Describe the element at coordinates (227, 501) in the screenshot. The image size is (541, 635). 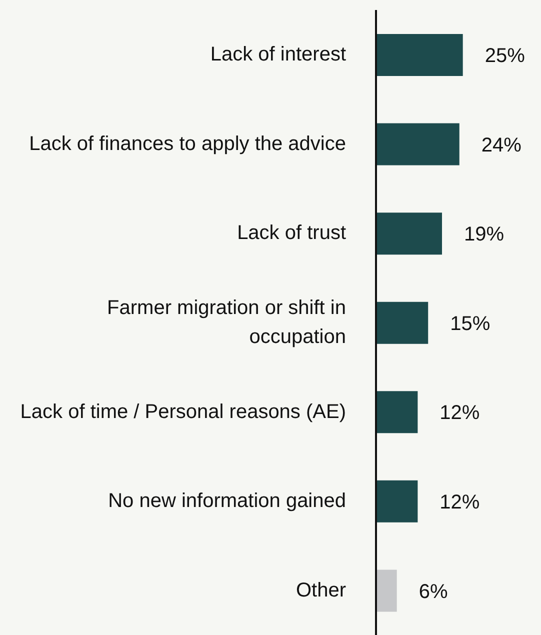
I see `y-tick-label: No new information gained` at that location.